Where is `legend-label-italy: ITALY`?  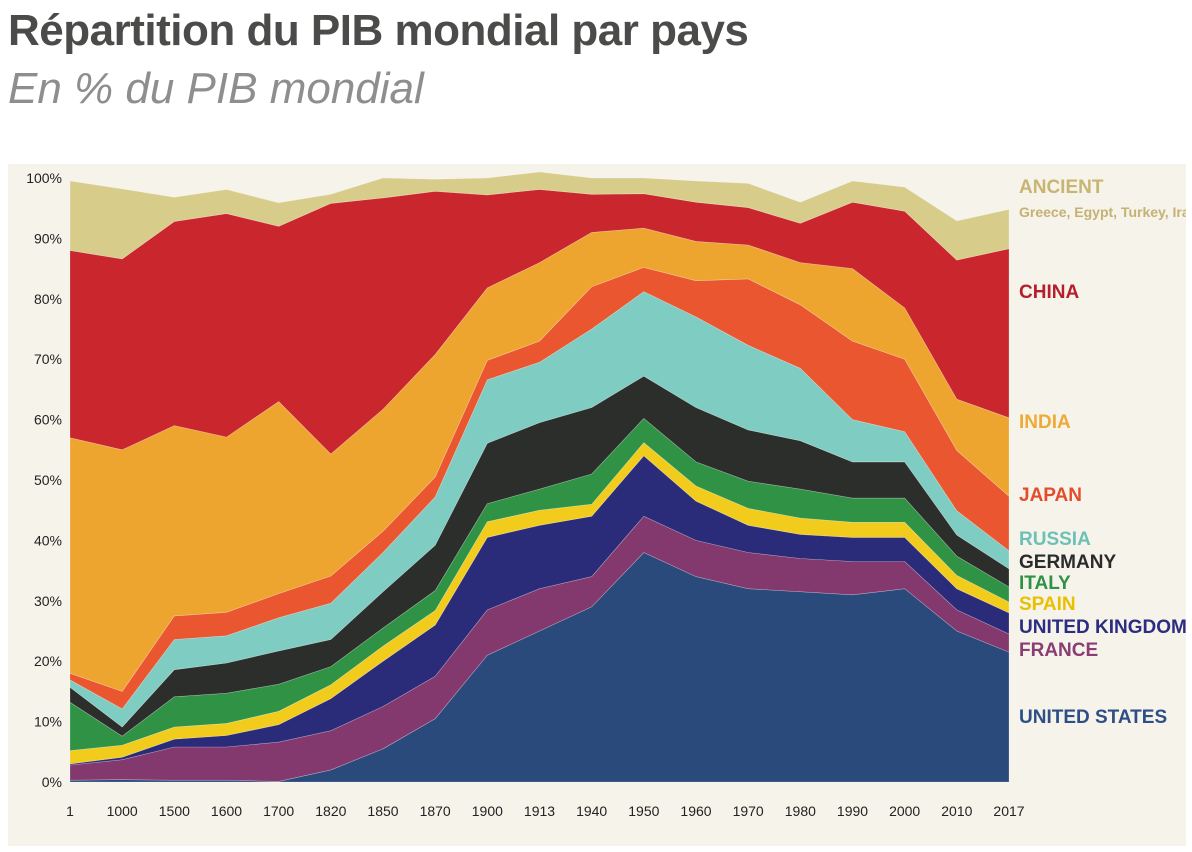
legend-label-italy: ITALY is located at coordinates (1045, 583).